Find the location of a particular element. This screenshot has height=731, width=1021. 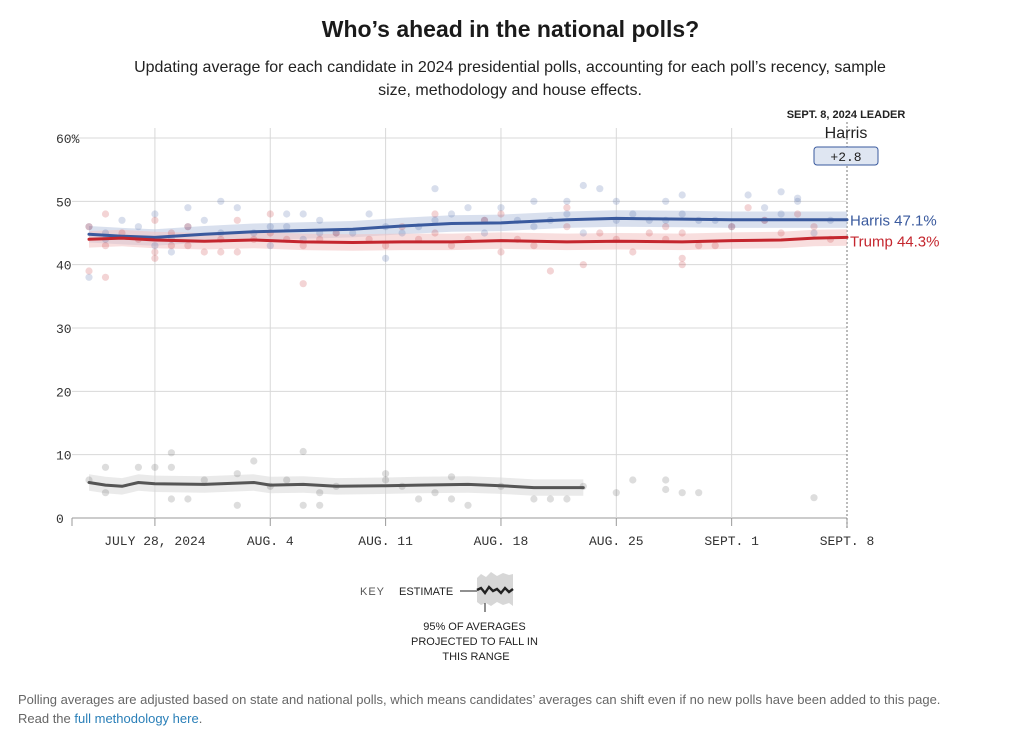

chart-title: Who’s ahead in the national polls? is located at coordinates (510, 29).